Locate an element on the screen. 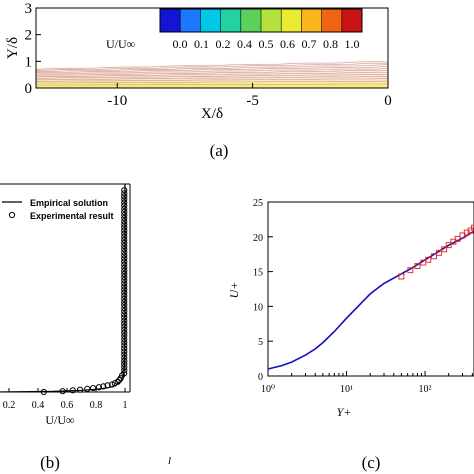 This screenshot has width=474, height=474. legend-marker-swatch is located at coordinates (12, 215).